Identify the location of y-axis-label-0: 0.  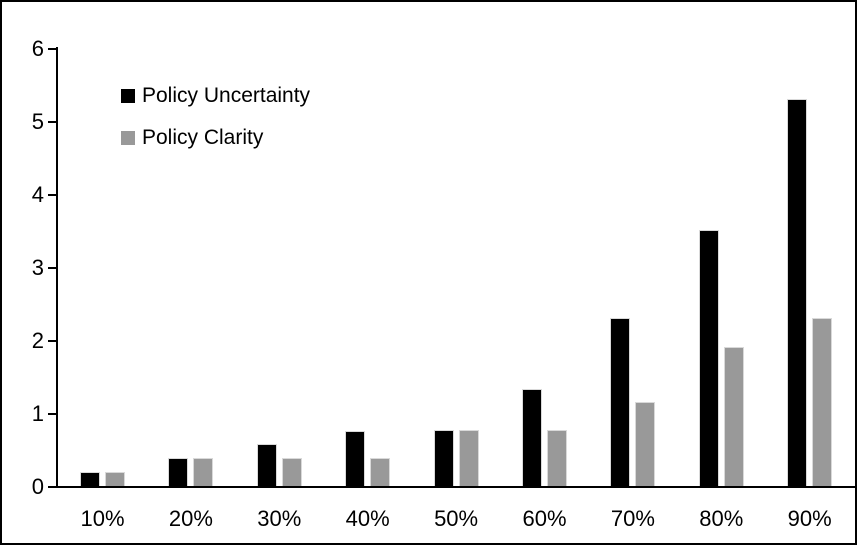
(37, 486).